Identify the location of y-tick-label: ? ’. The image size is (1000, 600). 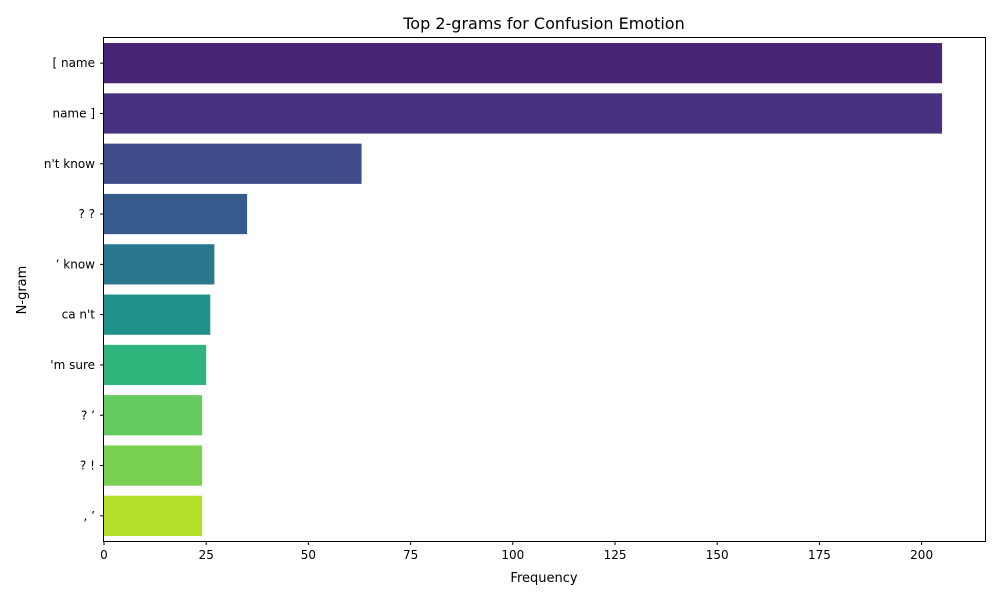
(88, 415).